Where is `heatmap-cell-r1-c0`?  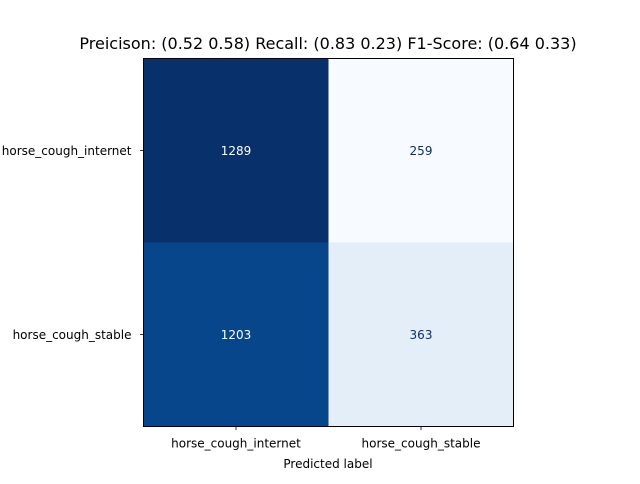
heatmap-cell-r1-c0 is located at coordinates (236, 334).